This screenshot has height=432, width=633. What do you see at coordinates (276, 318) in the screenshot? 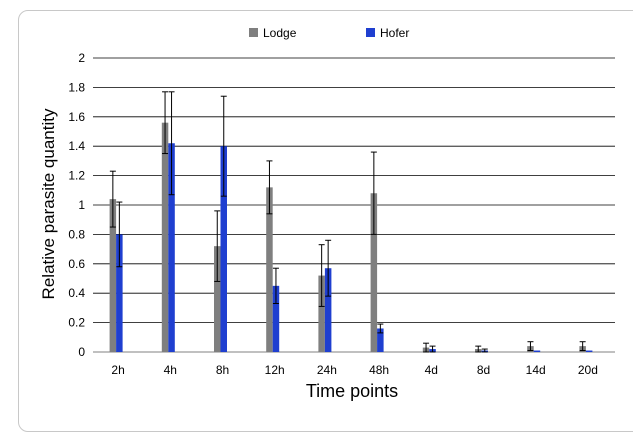
I see `bar-hofer-12h` at bounding box center [276, 318].